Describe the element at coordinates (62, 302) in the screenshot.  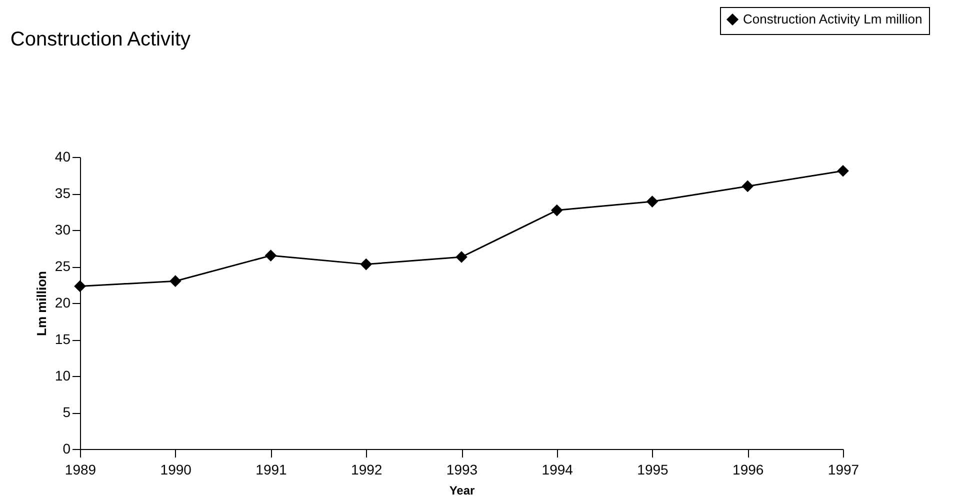
I see `y-tick-label: 20` at that location.